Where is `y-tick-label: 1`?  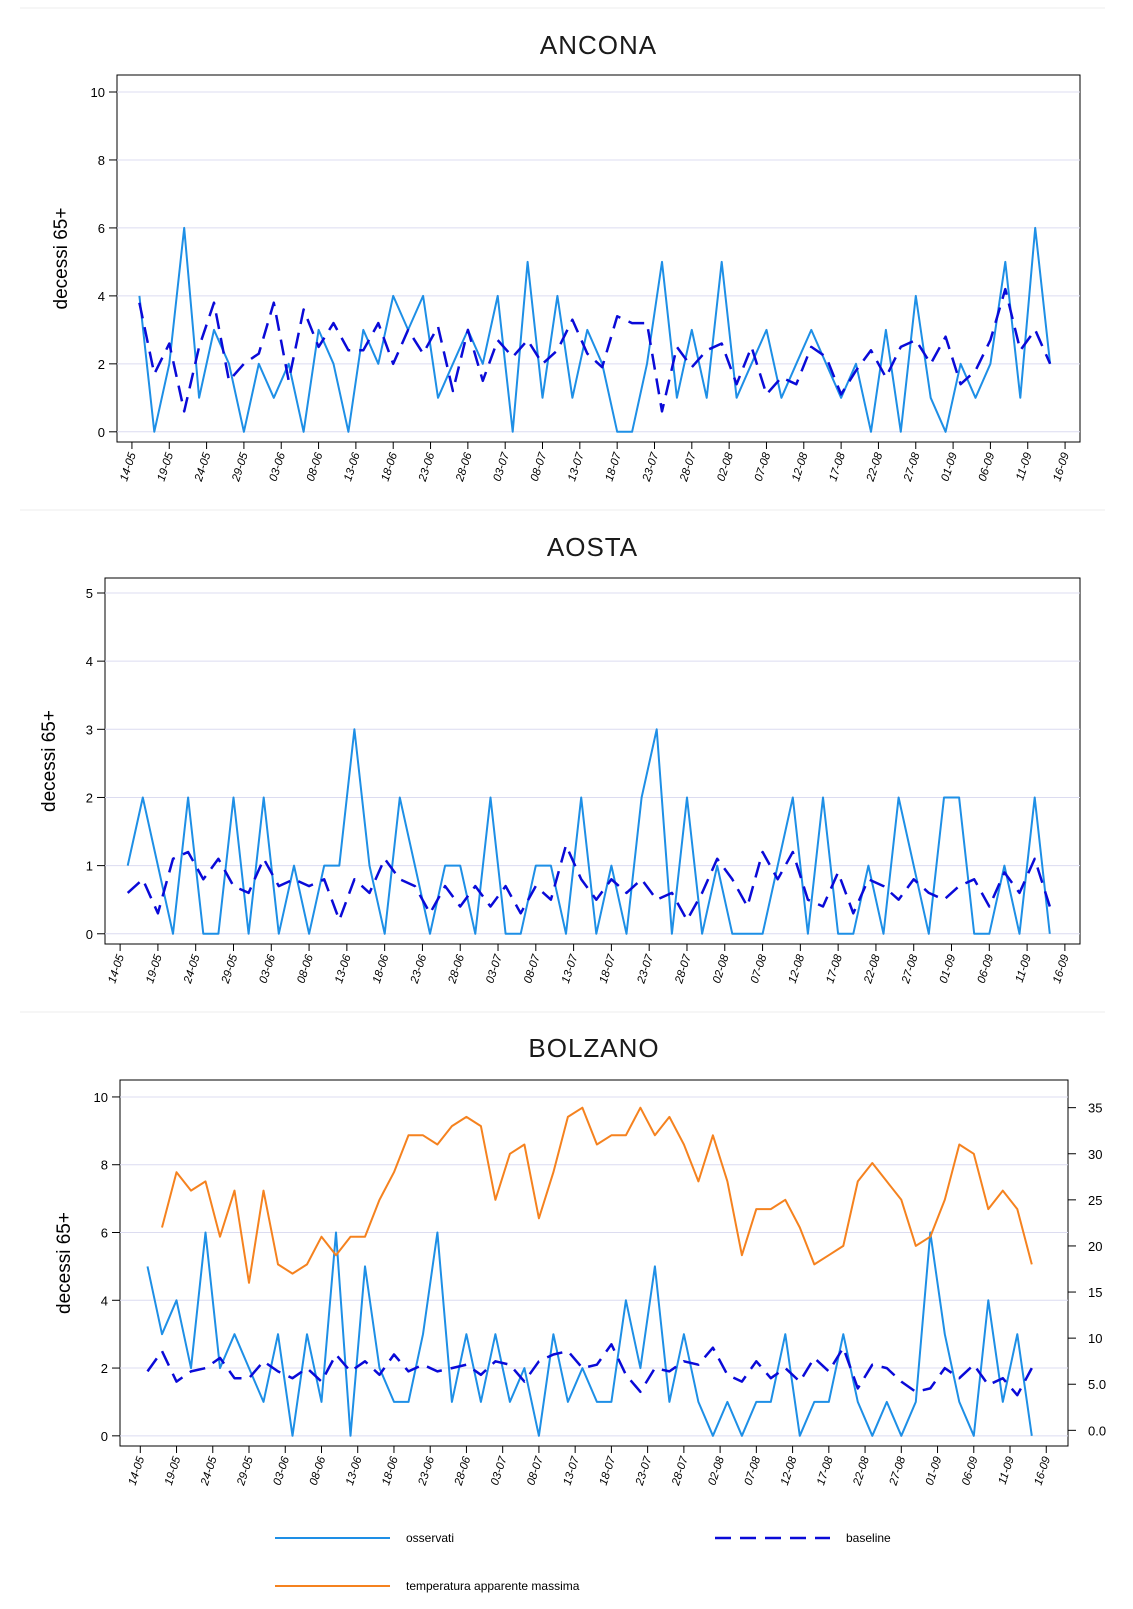 y-tick-label: 1 is located at coordinates (89, 866).